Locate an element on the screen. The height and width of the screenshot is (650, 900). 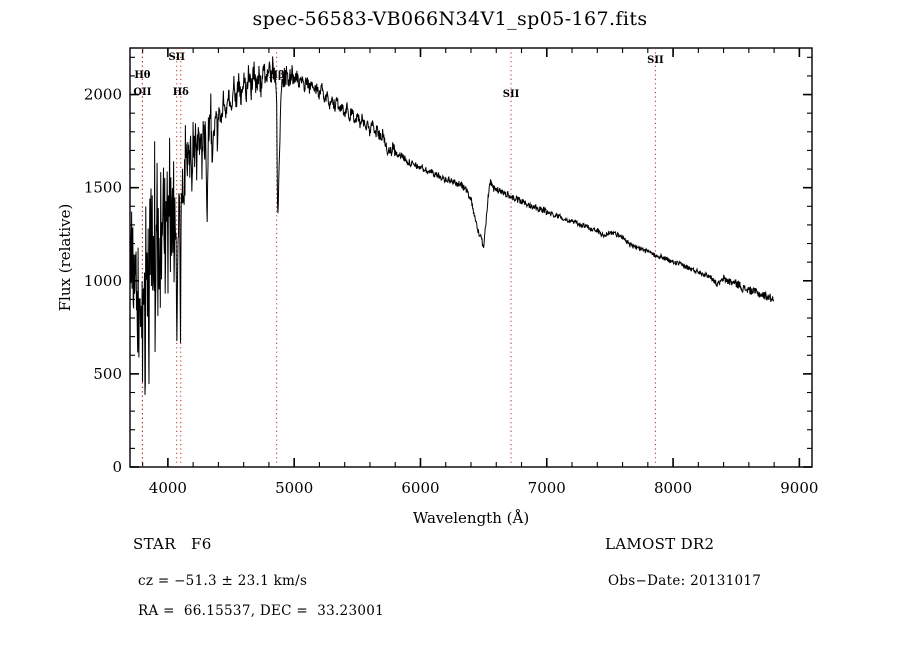
spectral-line-label-OII: OII is located at coordinates (142, 92).